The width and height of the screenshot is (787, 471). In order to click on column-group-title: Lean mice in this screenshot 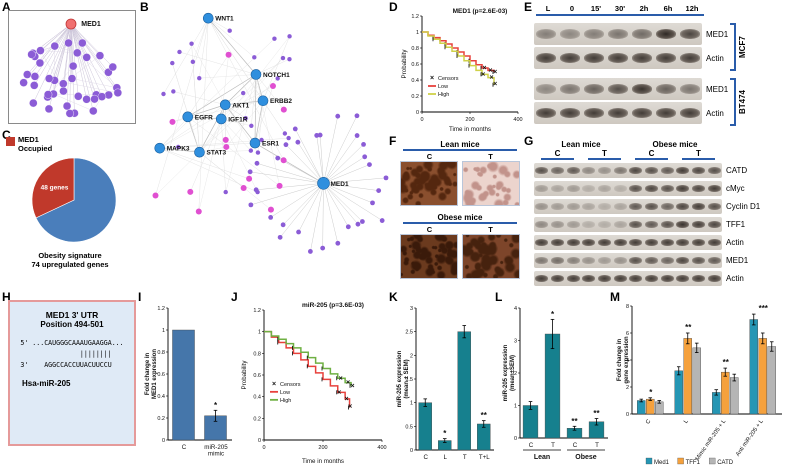, I will do `click(581, 144)`.